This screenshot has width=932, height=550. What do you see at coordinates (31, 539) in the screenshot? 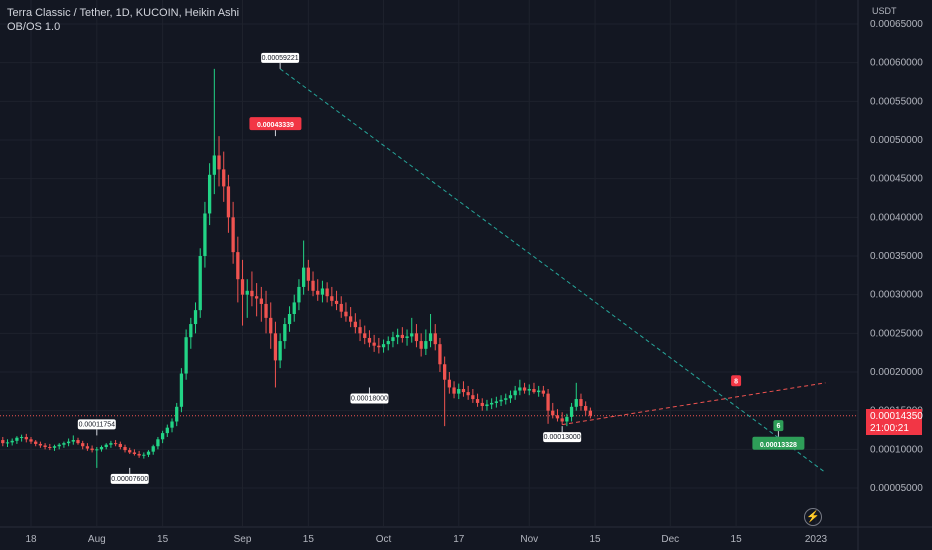
I see `x-tick-label: 18` at bounding box center [31, 539].